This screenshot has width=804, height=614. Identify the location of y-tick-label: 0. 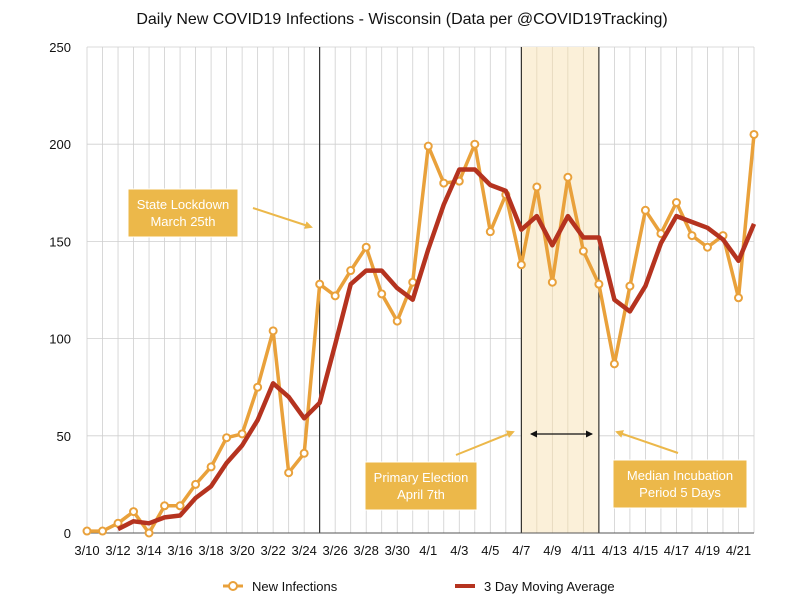
(67, 533).